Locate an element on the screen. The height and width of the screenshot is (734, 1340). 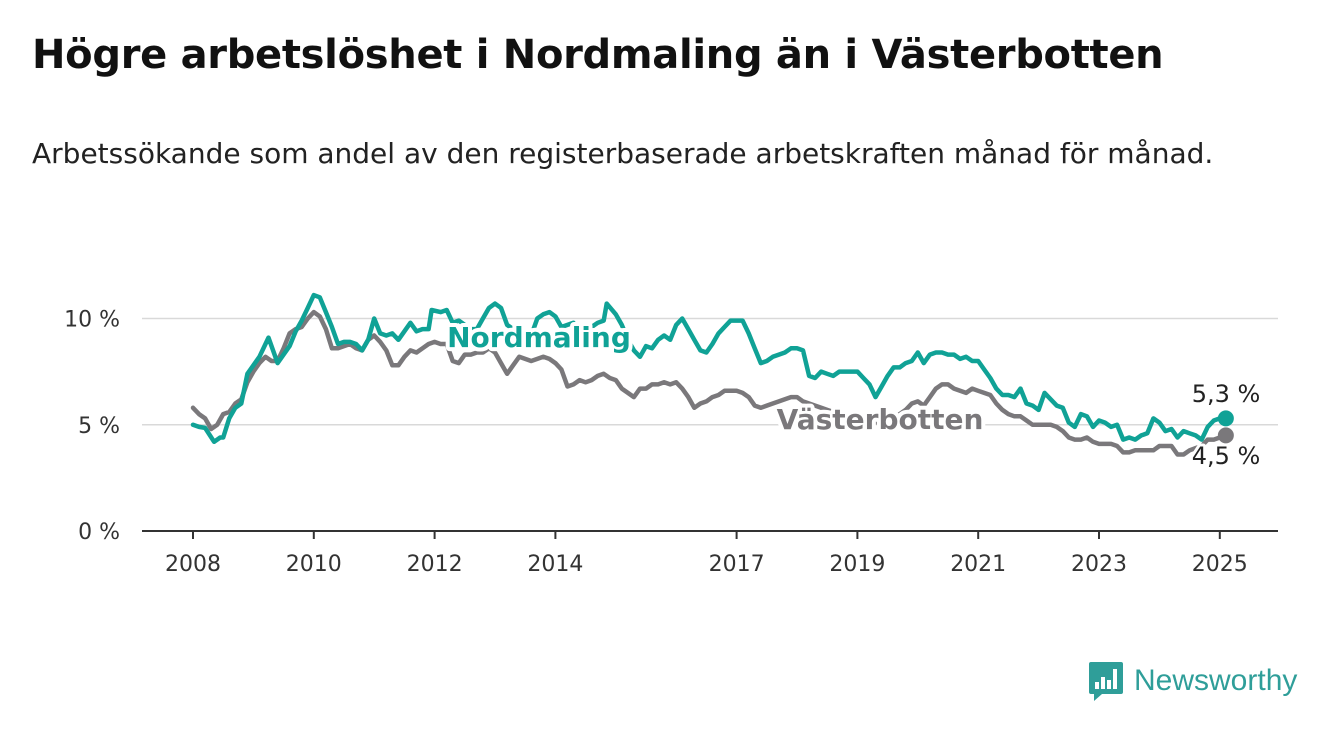
brand-logo: Newsworthy is located at coordinates (1192, 681).